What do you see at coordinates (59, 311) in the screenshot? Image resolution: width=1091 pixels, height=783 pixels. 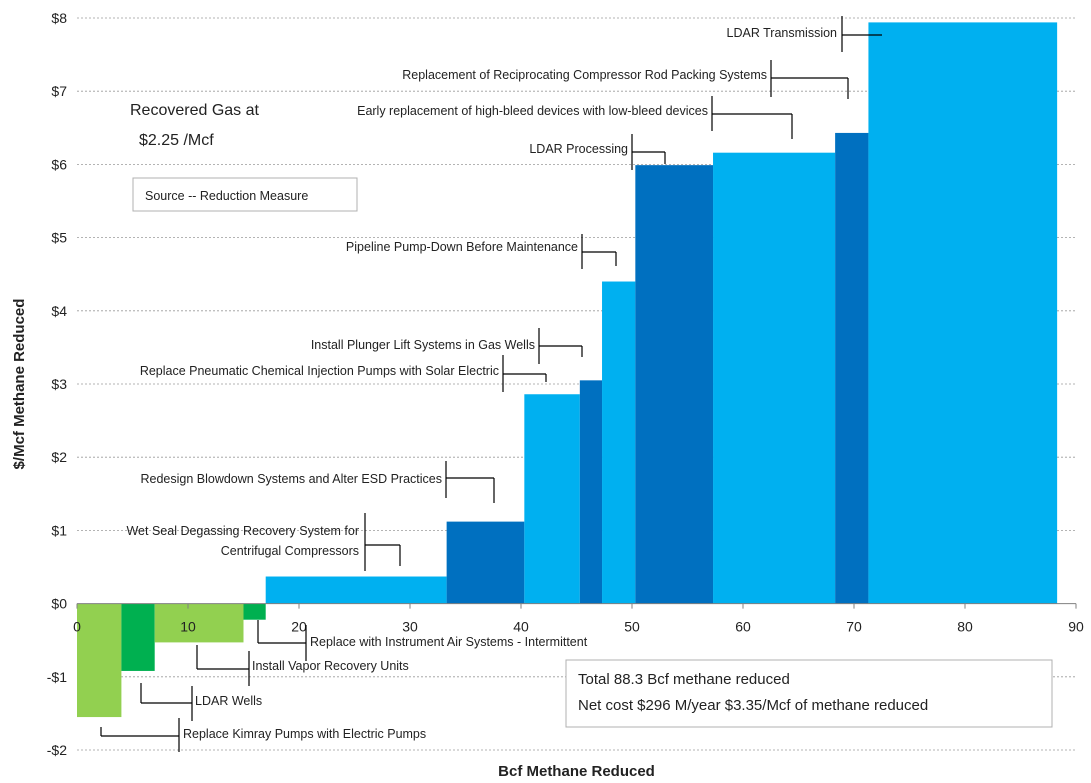 I see `y-tick-label: $4` at bounding box center [59, 311].